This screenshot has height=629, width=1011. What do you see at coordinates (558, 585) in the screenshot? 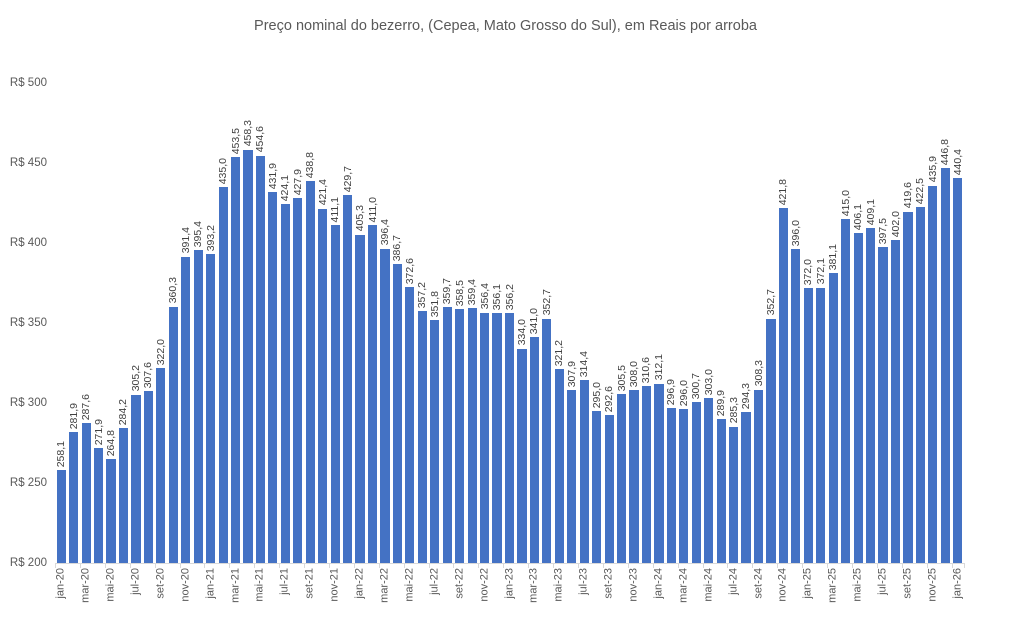
I see `x-axis-label: mai-23` at bounding box center [558, 585].